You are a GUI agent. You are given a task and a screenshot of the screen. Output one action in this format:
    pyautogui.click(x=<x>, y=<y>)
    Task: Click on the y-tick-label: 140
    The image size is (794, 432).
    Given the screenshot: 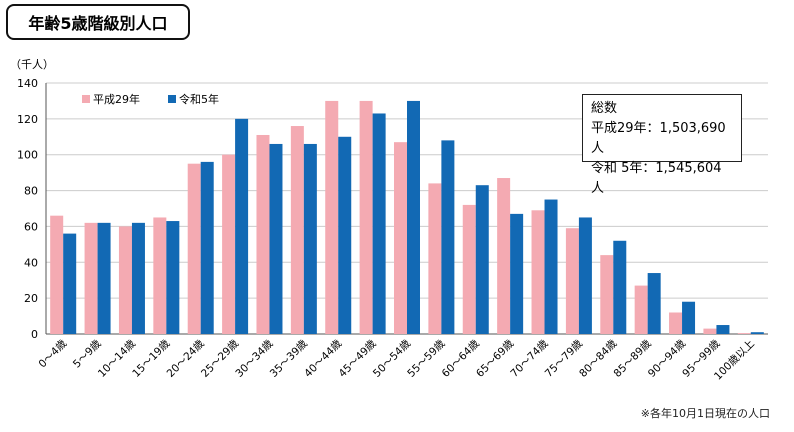 What is the action you would take?
    pyautogui.click(x=27, y=83)
    